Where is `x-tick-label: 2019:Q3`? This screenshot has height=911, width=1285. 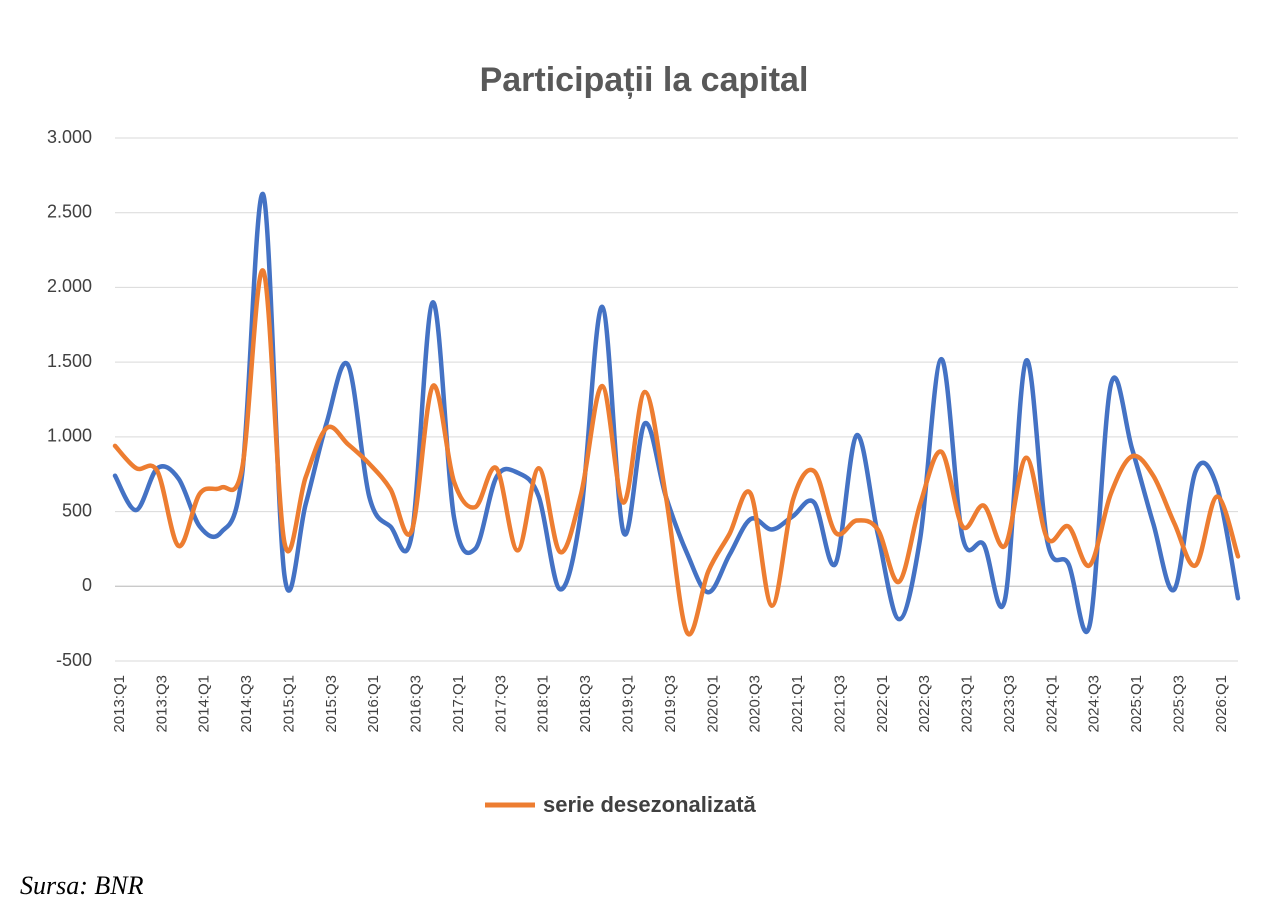
x-tick-label: 2019:Q3 is located at coordinates (670, 704).